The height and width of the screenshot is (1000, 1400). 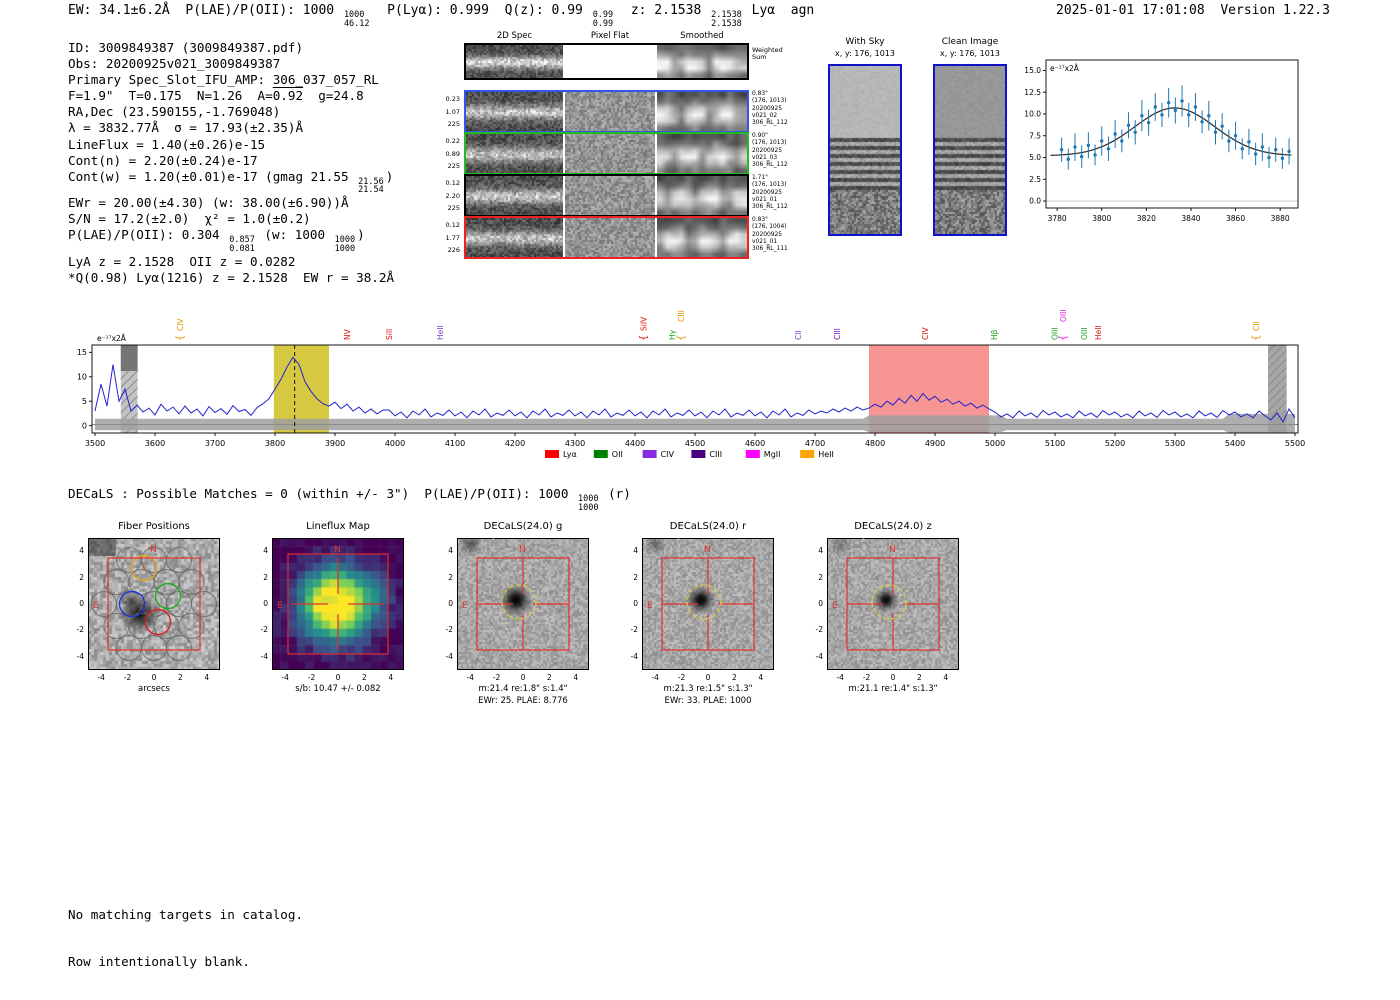 What do you see at coordinates (662, 10) in the screenshot?
I see `text-run: z: 2.1538` at bounding box center [662, 10].